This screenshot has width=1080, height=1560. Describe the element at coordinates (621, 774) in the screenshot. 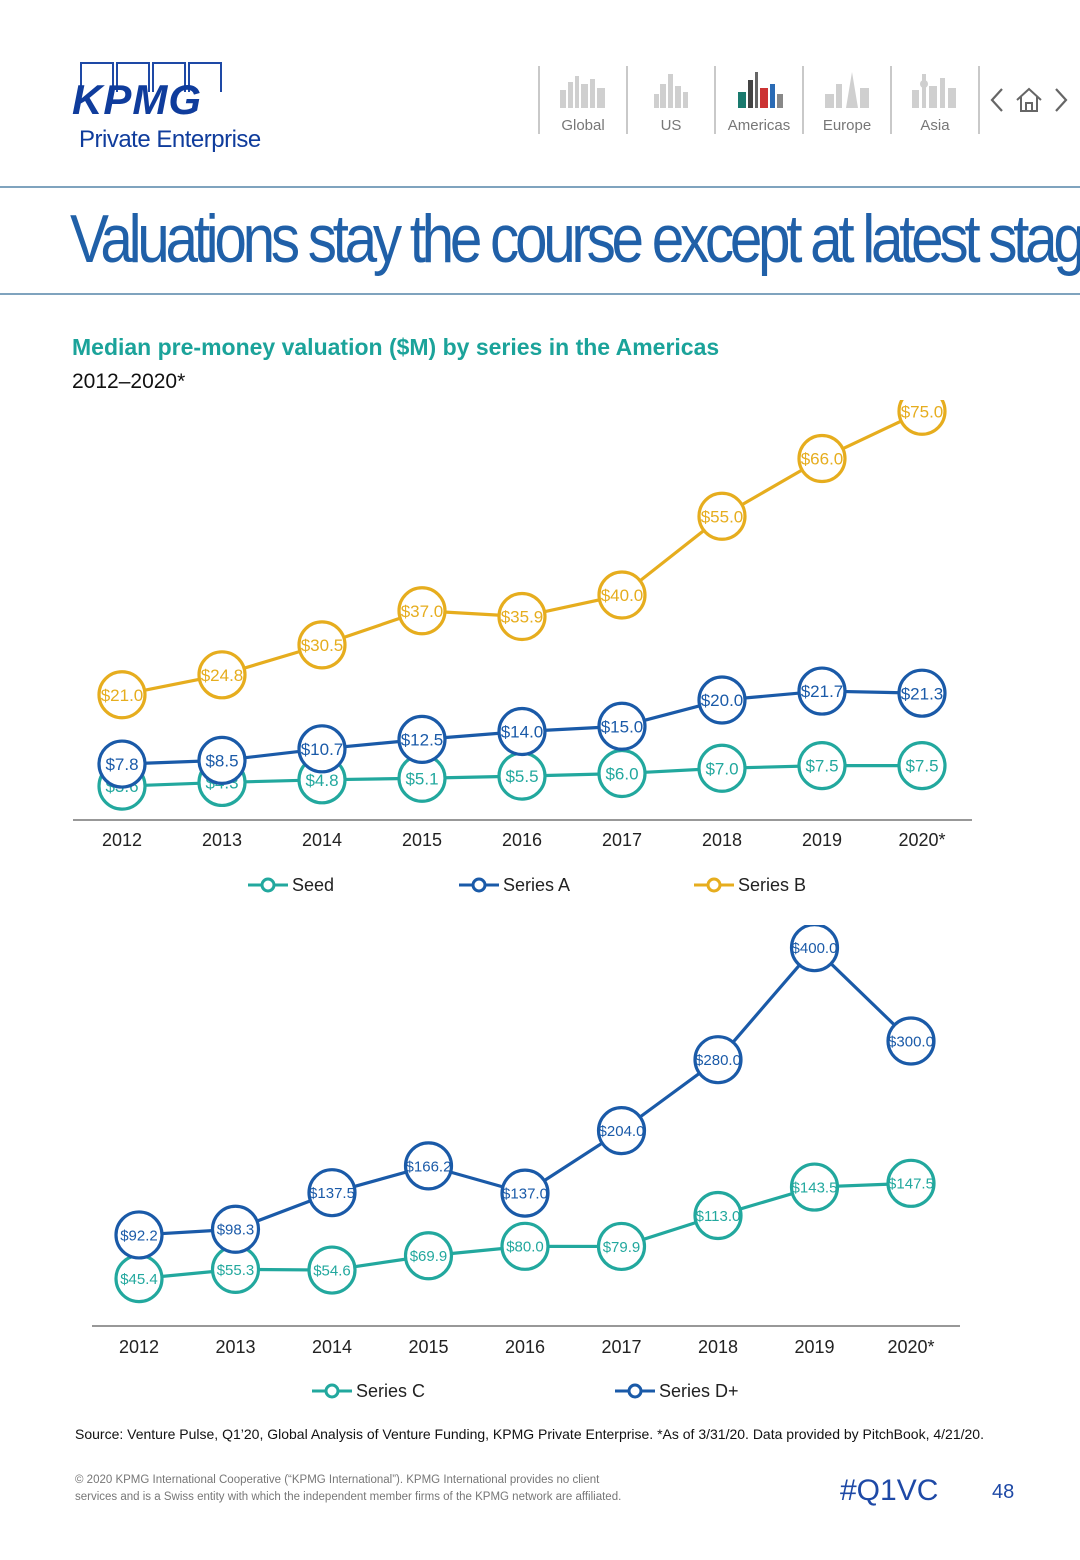

I see `data-label-seed: $6.0` at that location.